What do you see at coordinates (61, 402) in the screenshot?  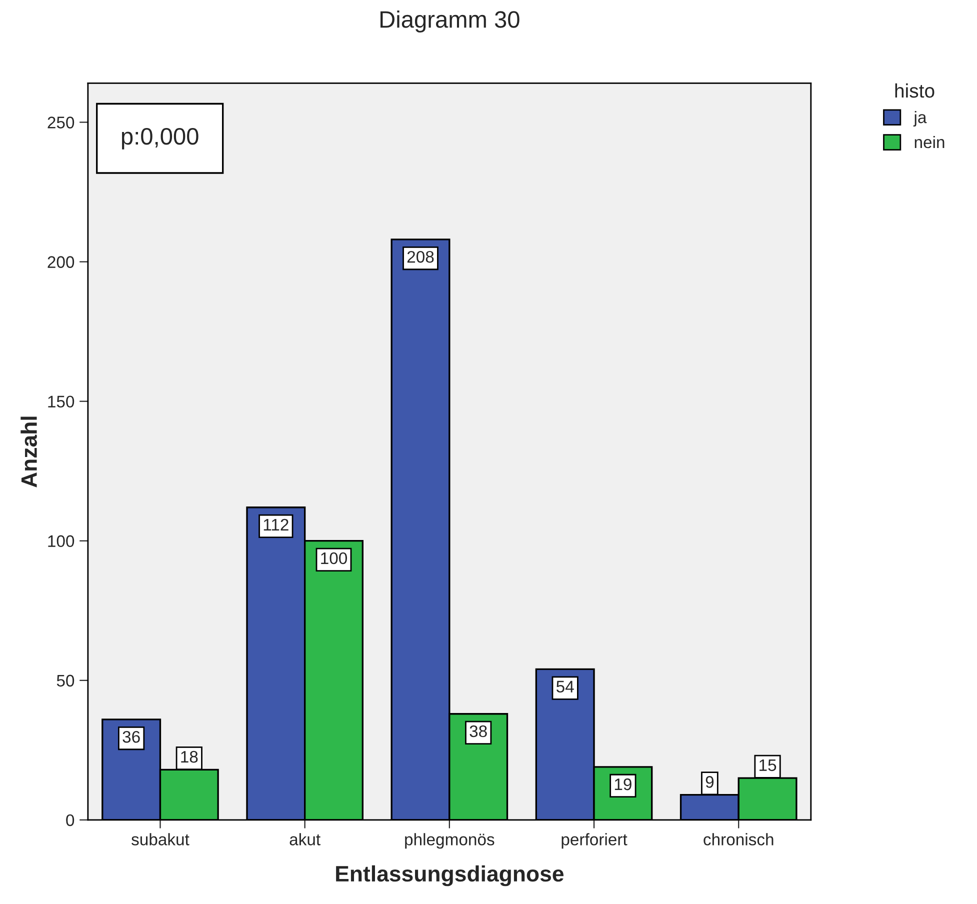 I see `y-tick-label: 150` at bounding box center [61, 402].